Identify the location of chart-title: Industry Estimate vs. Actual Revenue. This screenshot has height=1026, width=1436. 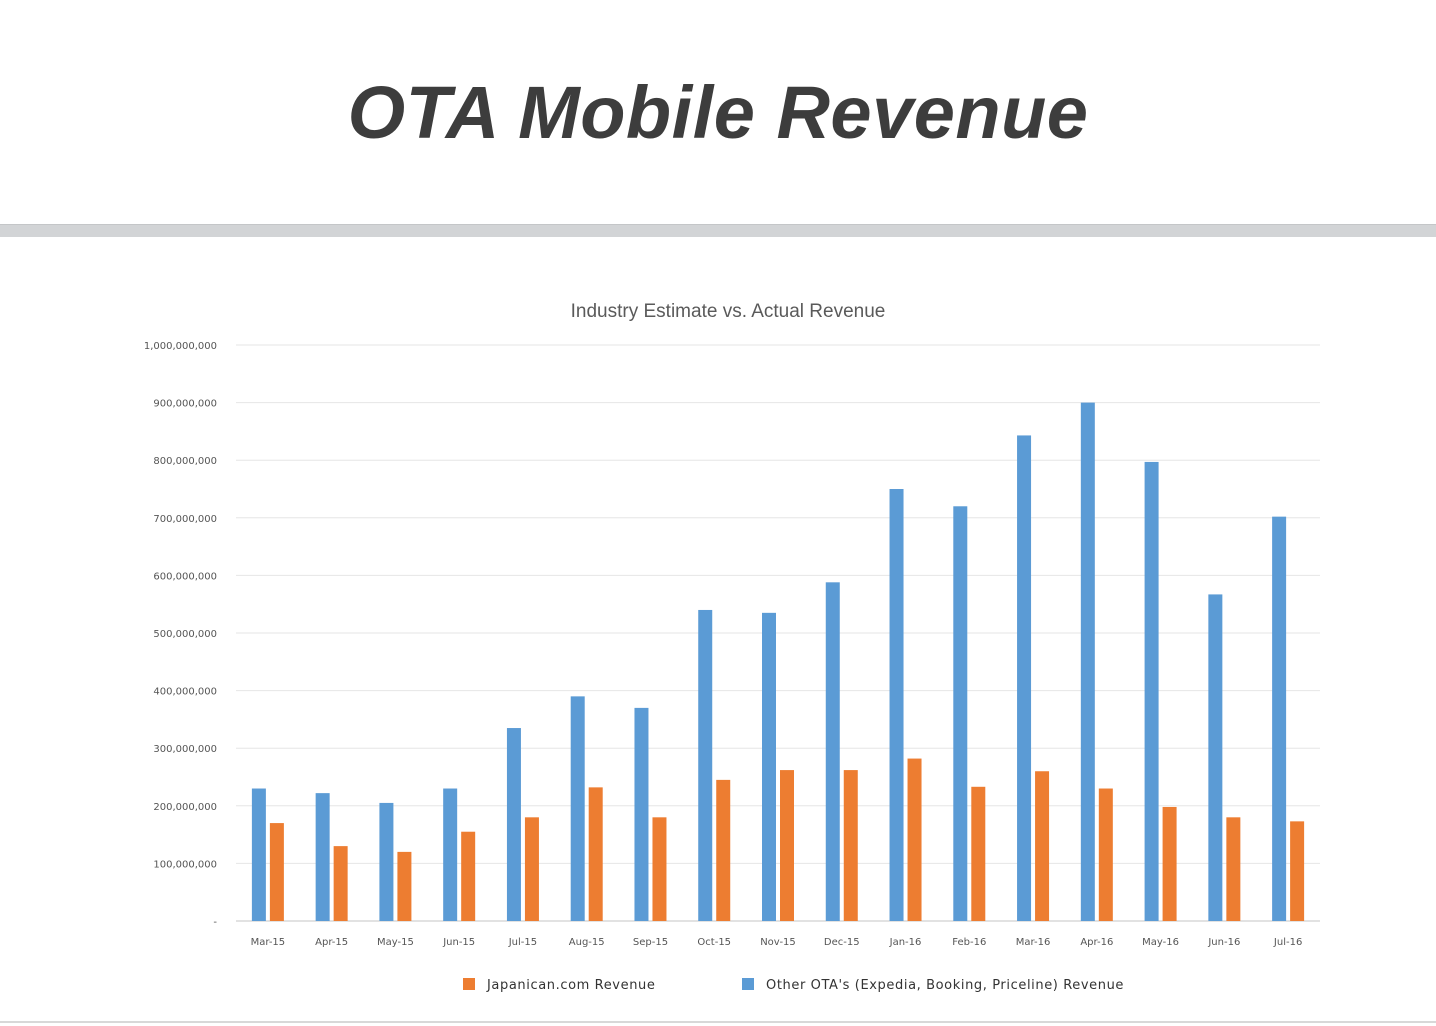
(728, 311).